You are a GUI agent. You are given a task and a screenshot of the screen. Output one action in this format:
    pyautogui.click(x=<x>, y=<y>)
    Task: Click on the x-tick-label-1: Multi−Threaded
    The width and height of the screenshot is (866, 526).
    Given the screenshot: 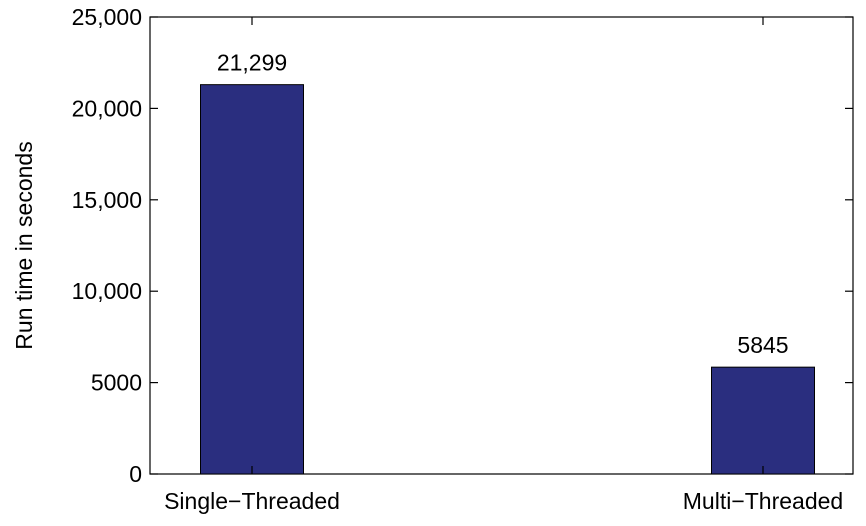 What is the action you would take?
    pyautogui.click(x=763, y=501)
    